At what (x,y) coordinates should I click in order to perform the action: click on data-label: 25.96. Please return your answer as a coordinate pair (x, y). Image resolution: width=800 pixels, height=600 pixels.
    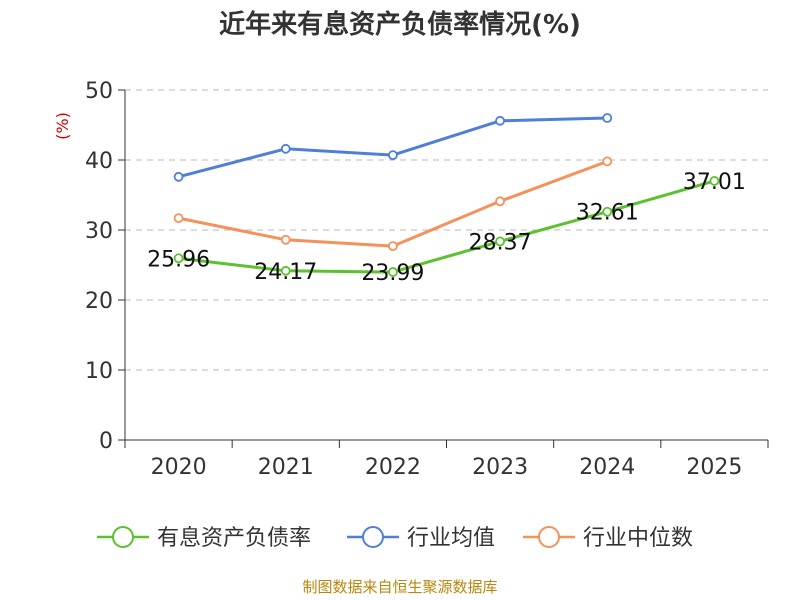
    Looking at the image, I should click on (178, 259).